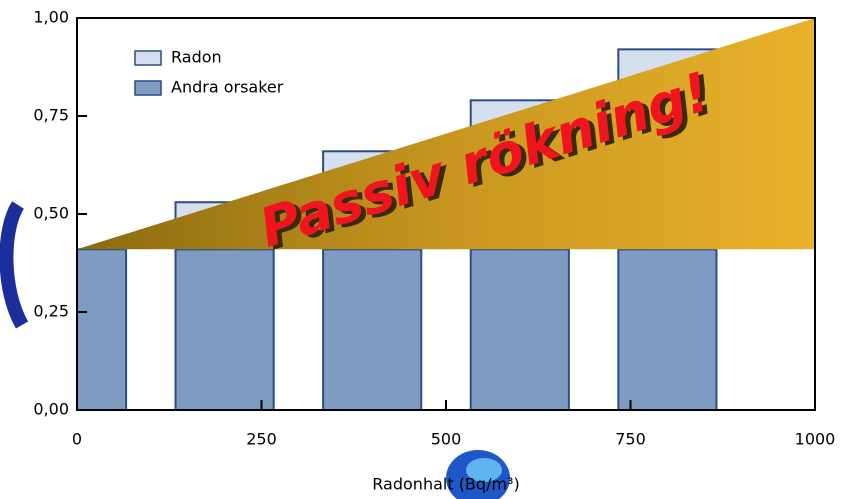  Describe the element at coordinates (51, 17) in the screenshot. I see `y-tick-label: 1,00` at that location.